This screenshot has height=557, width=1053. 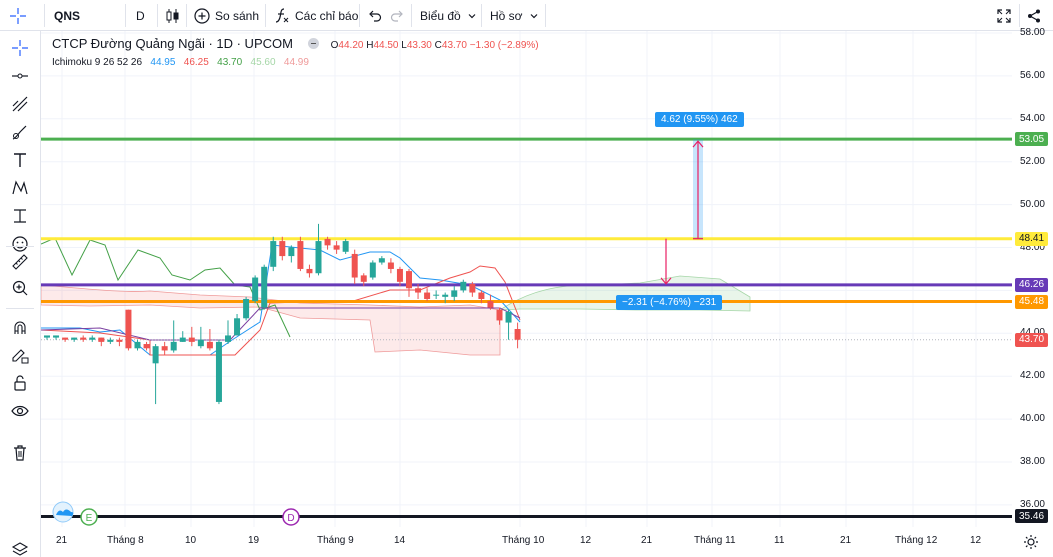 What do you see at coordinates (314, 43) in the screenshot?
I see `legend-toggle-icon` at bounding box center [314, 43].